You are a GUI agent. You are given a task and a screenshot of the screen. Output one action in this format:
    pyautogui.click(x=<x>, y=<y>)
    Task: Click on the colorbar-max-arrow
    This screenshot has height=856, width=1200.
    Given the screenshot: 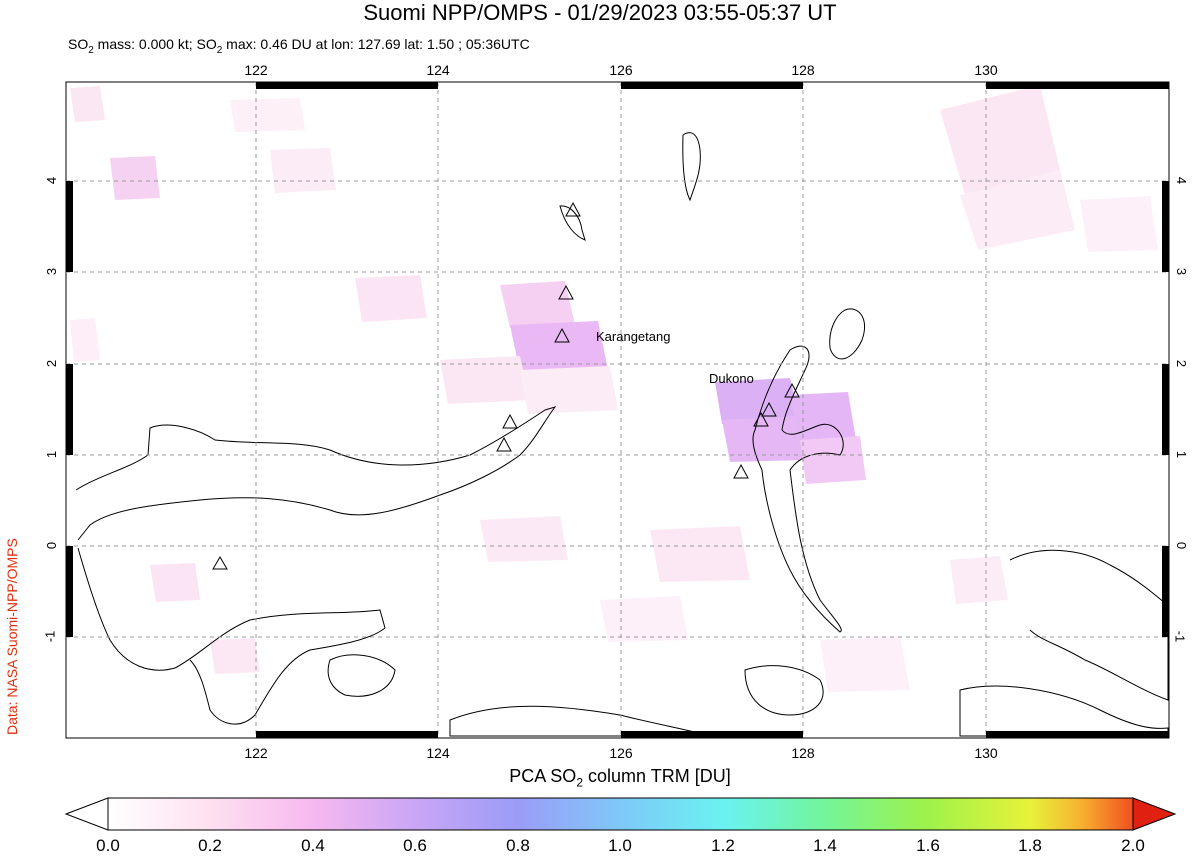 What is the action you would take?
    pyautogui.click(x=1154, y=814)
    